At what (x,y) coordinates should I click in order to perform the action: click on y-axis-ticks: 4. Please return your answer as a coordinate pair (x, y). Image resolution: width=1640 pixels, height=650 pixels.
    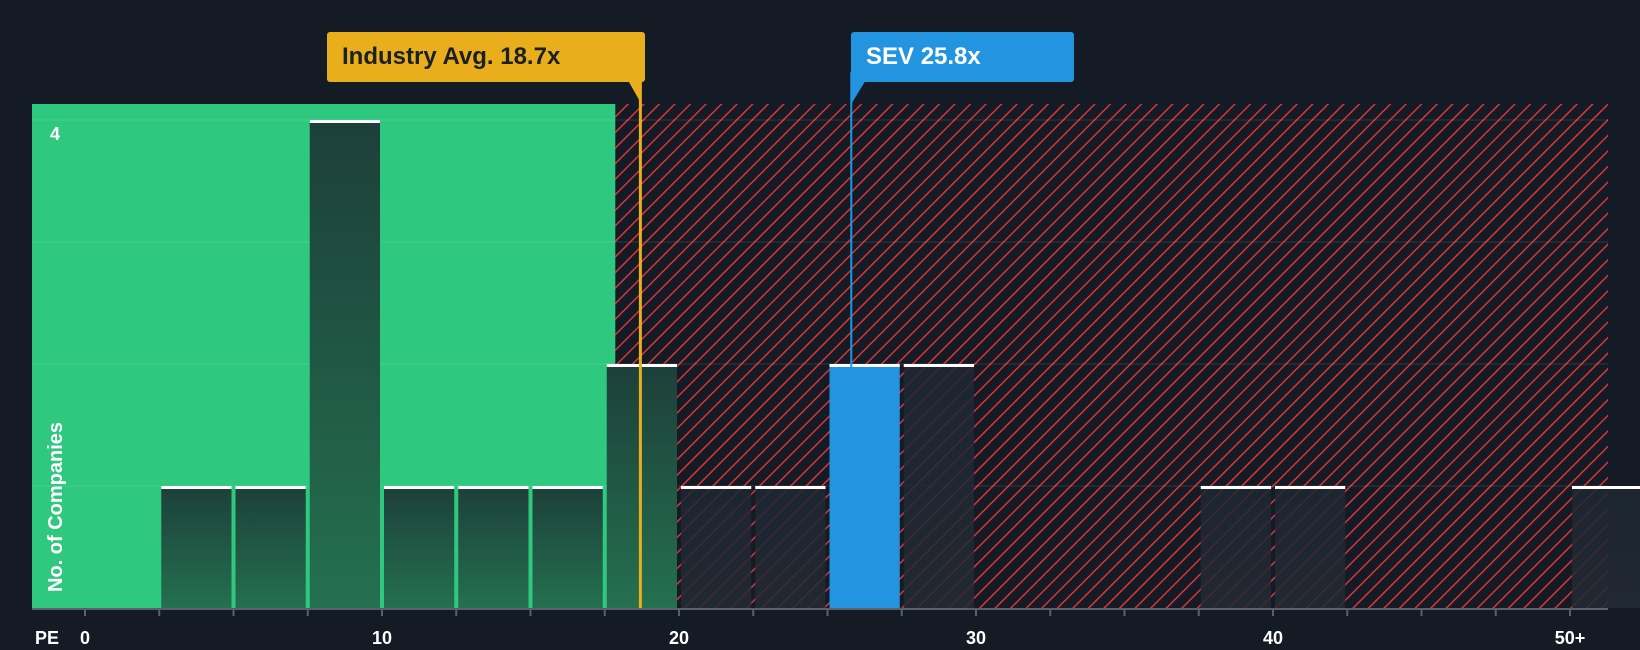
    Looking at the image, I should click on (55, 134).